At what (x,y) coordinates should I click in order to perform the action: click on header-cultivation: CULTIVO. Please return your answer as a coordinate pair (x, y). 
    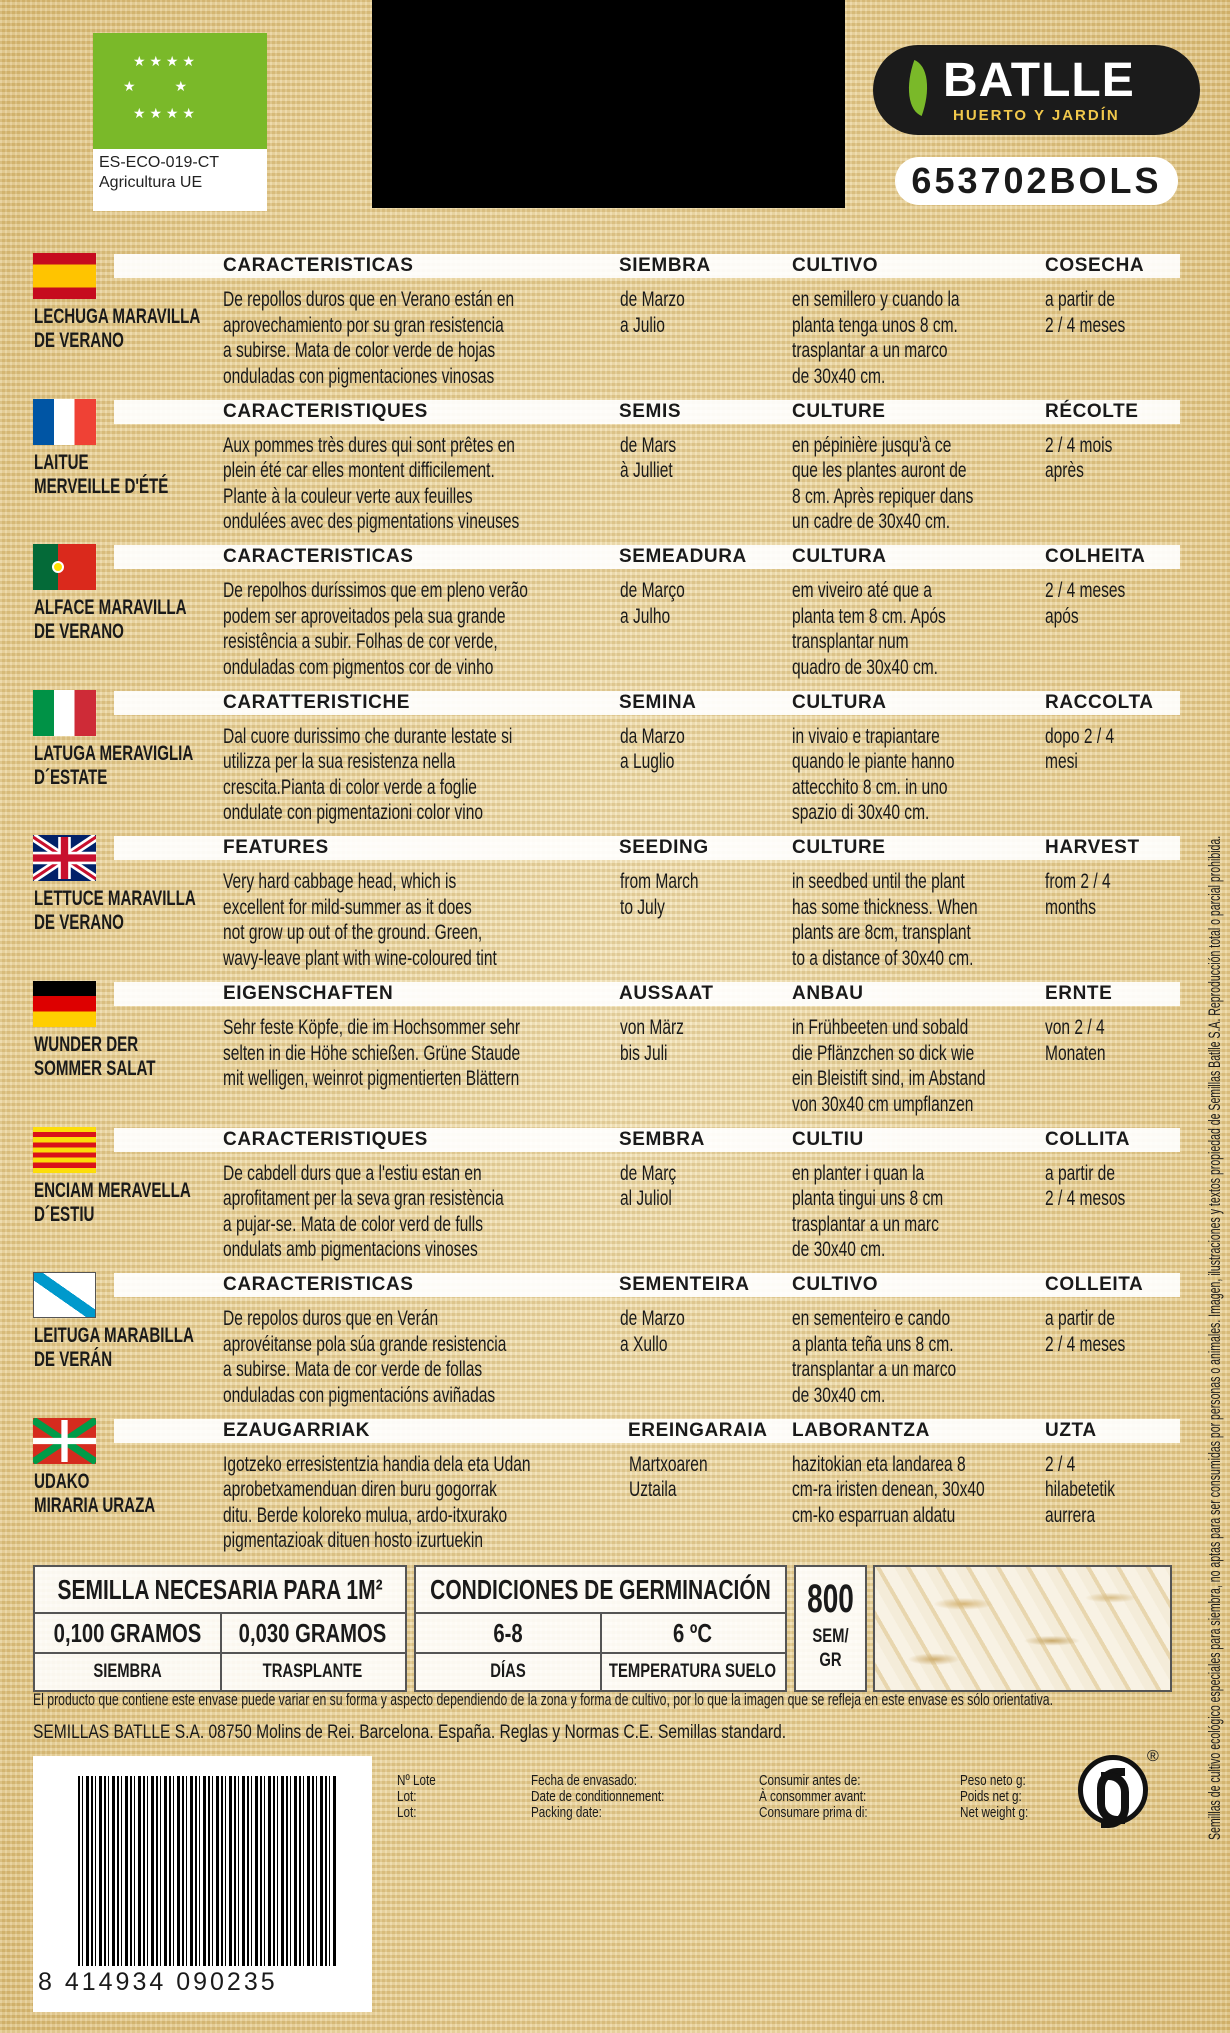
    Looking at the image, I should click on (835, 1285).